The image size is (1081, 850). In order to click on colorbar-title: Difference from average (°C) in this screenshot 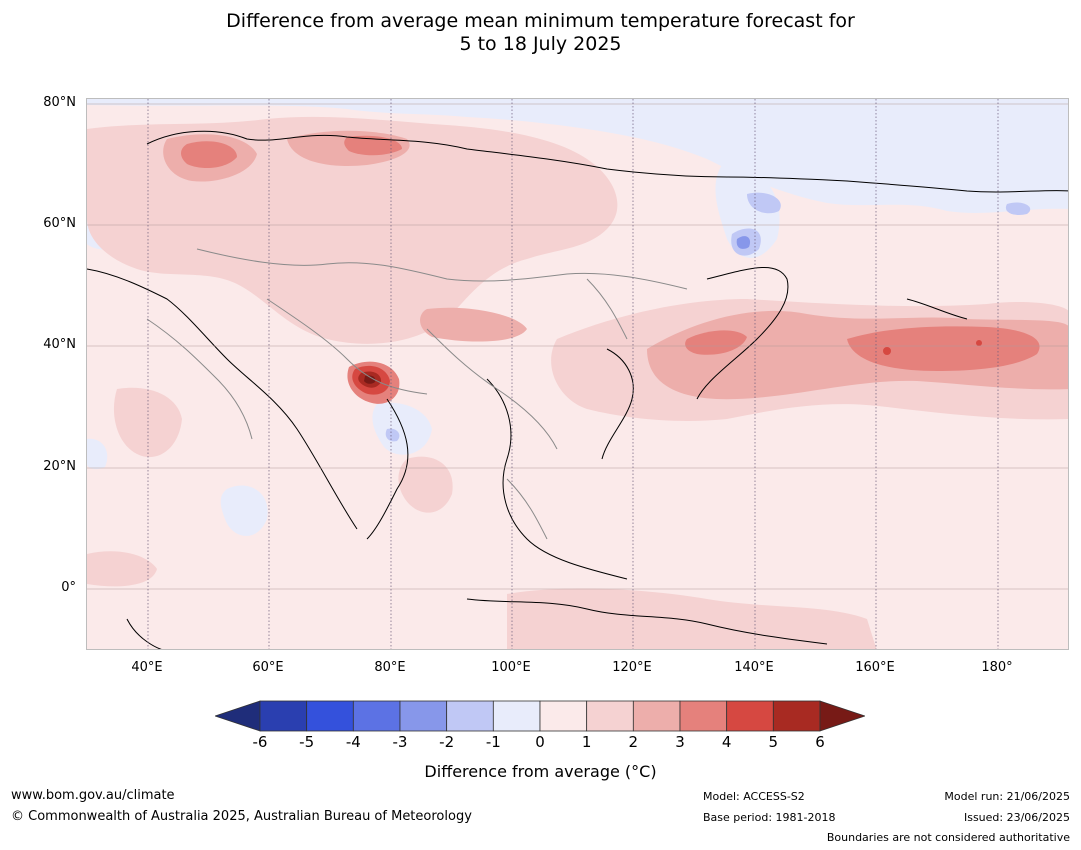, I will do `click(540, 771)`.